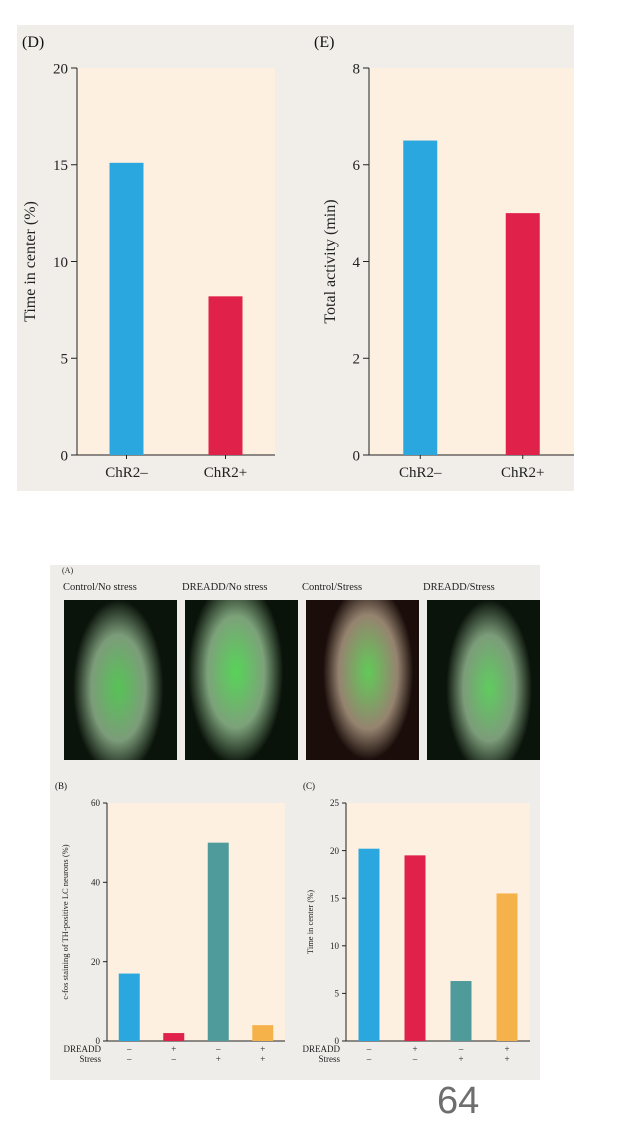 Image resolution: width=621 pixels, height=1131 pixels. I want to click on micrograph-label-4: DREADD/Stress, so click(459, 587).